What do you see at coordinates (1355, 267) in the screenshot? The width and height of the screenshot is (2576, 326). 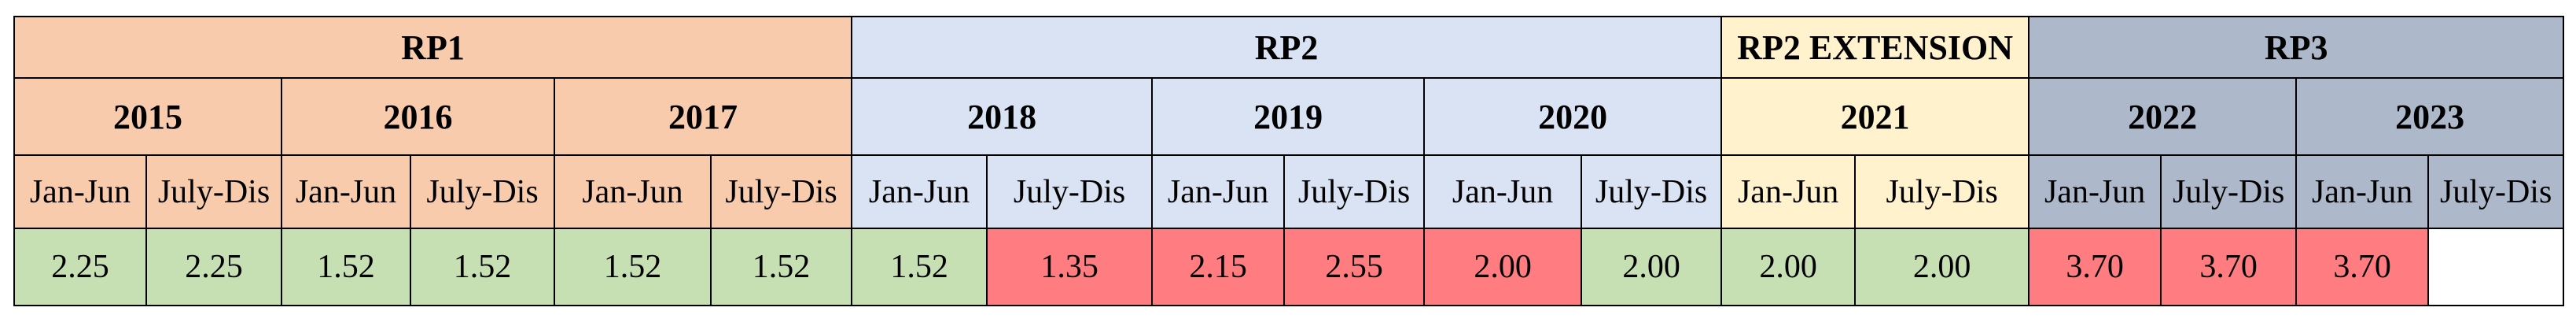 I see `value-cell: 2.55` at bounding box center [1355, 267].